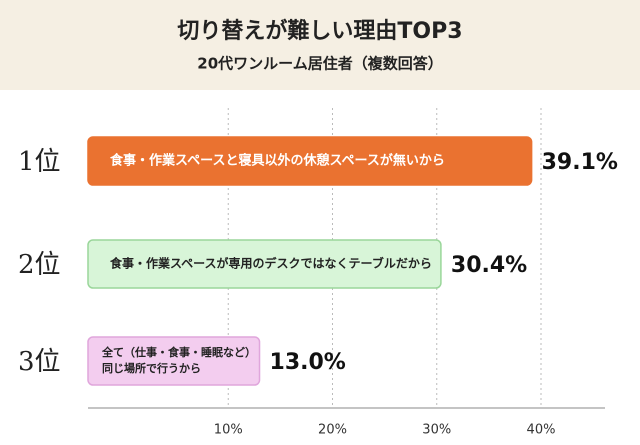 The image size is (640, 445). Describe the element at coordinates (228, 430) in the screenshot. I see `x-tick-label: 10%` at that location.